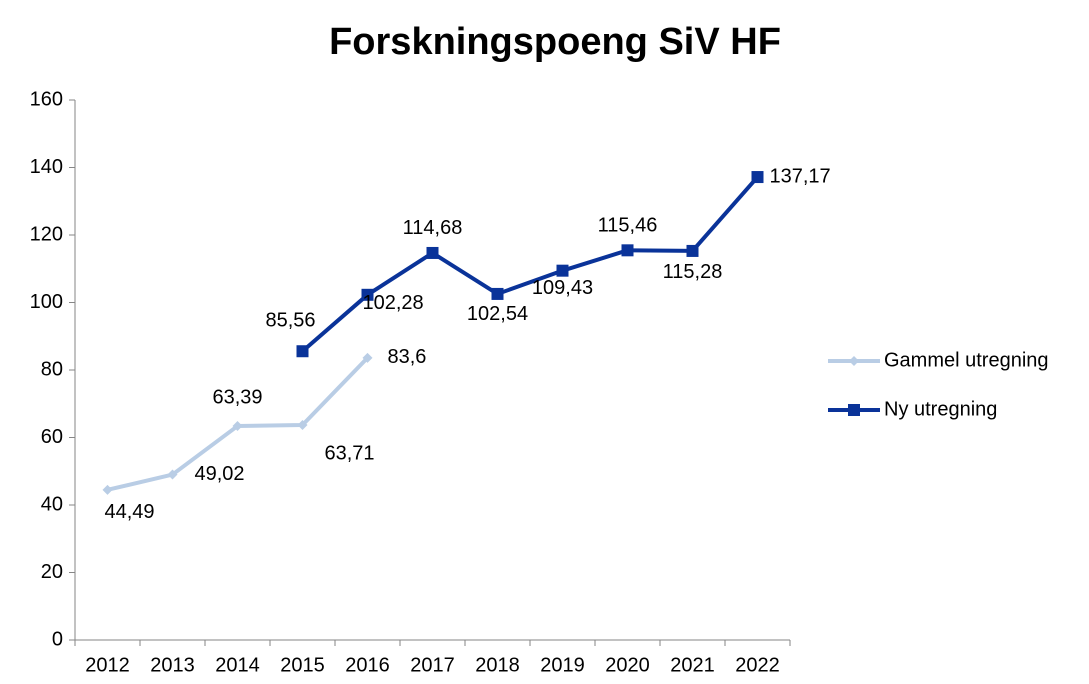 The image size is (1089, 684). Describe the element at coordinates (555, 42) in the screenshot. I see `chart-title: Forskningspoeng SiV HF` at that location.